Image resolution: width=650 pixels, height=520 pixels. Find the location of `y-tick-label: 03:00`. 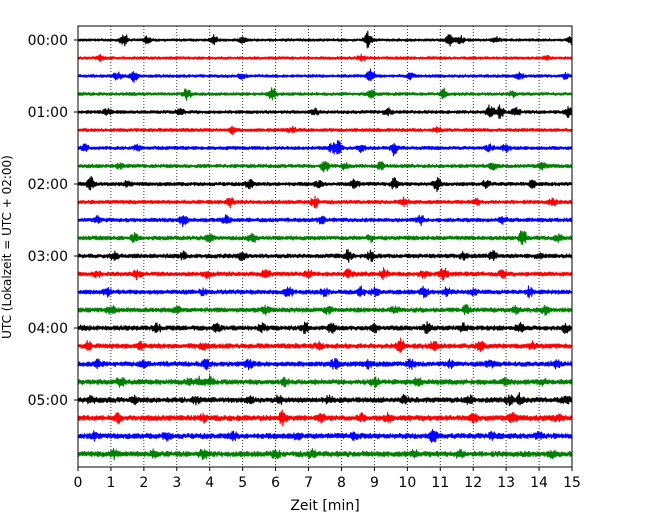

y-tick-label: 03:00 is located at coordinates (48, 257).